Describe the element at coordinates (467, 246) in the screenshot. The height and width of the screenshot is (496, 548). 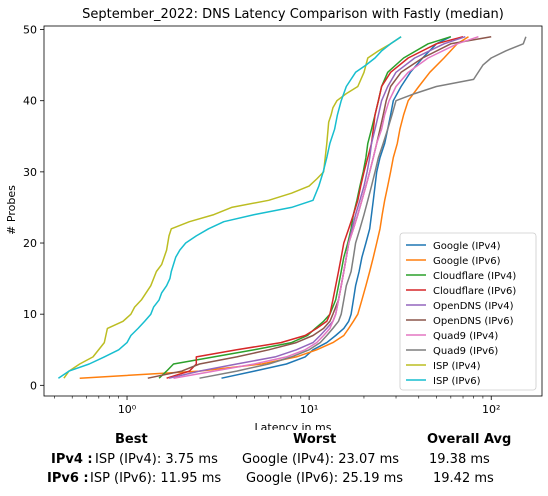
I see `legend-label-0: Google (IPv4)` at that location.